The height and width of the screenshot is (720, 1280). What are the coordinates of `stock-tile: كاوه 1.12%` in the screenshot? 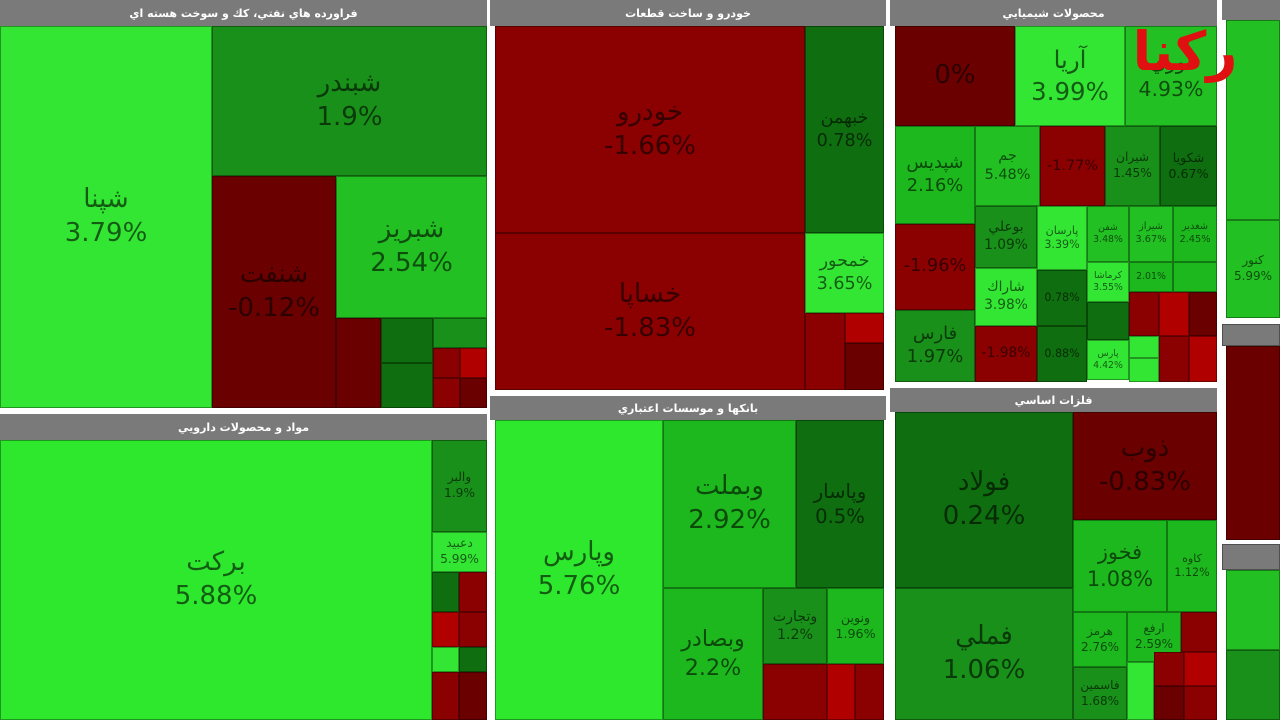 It's located at (1192, 566).